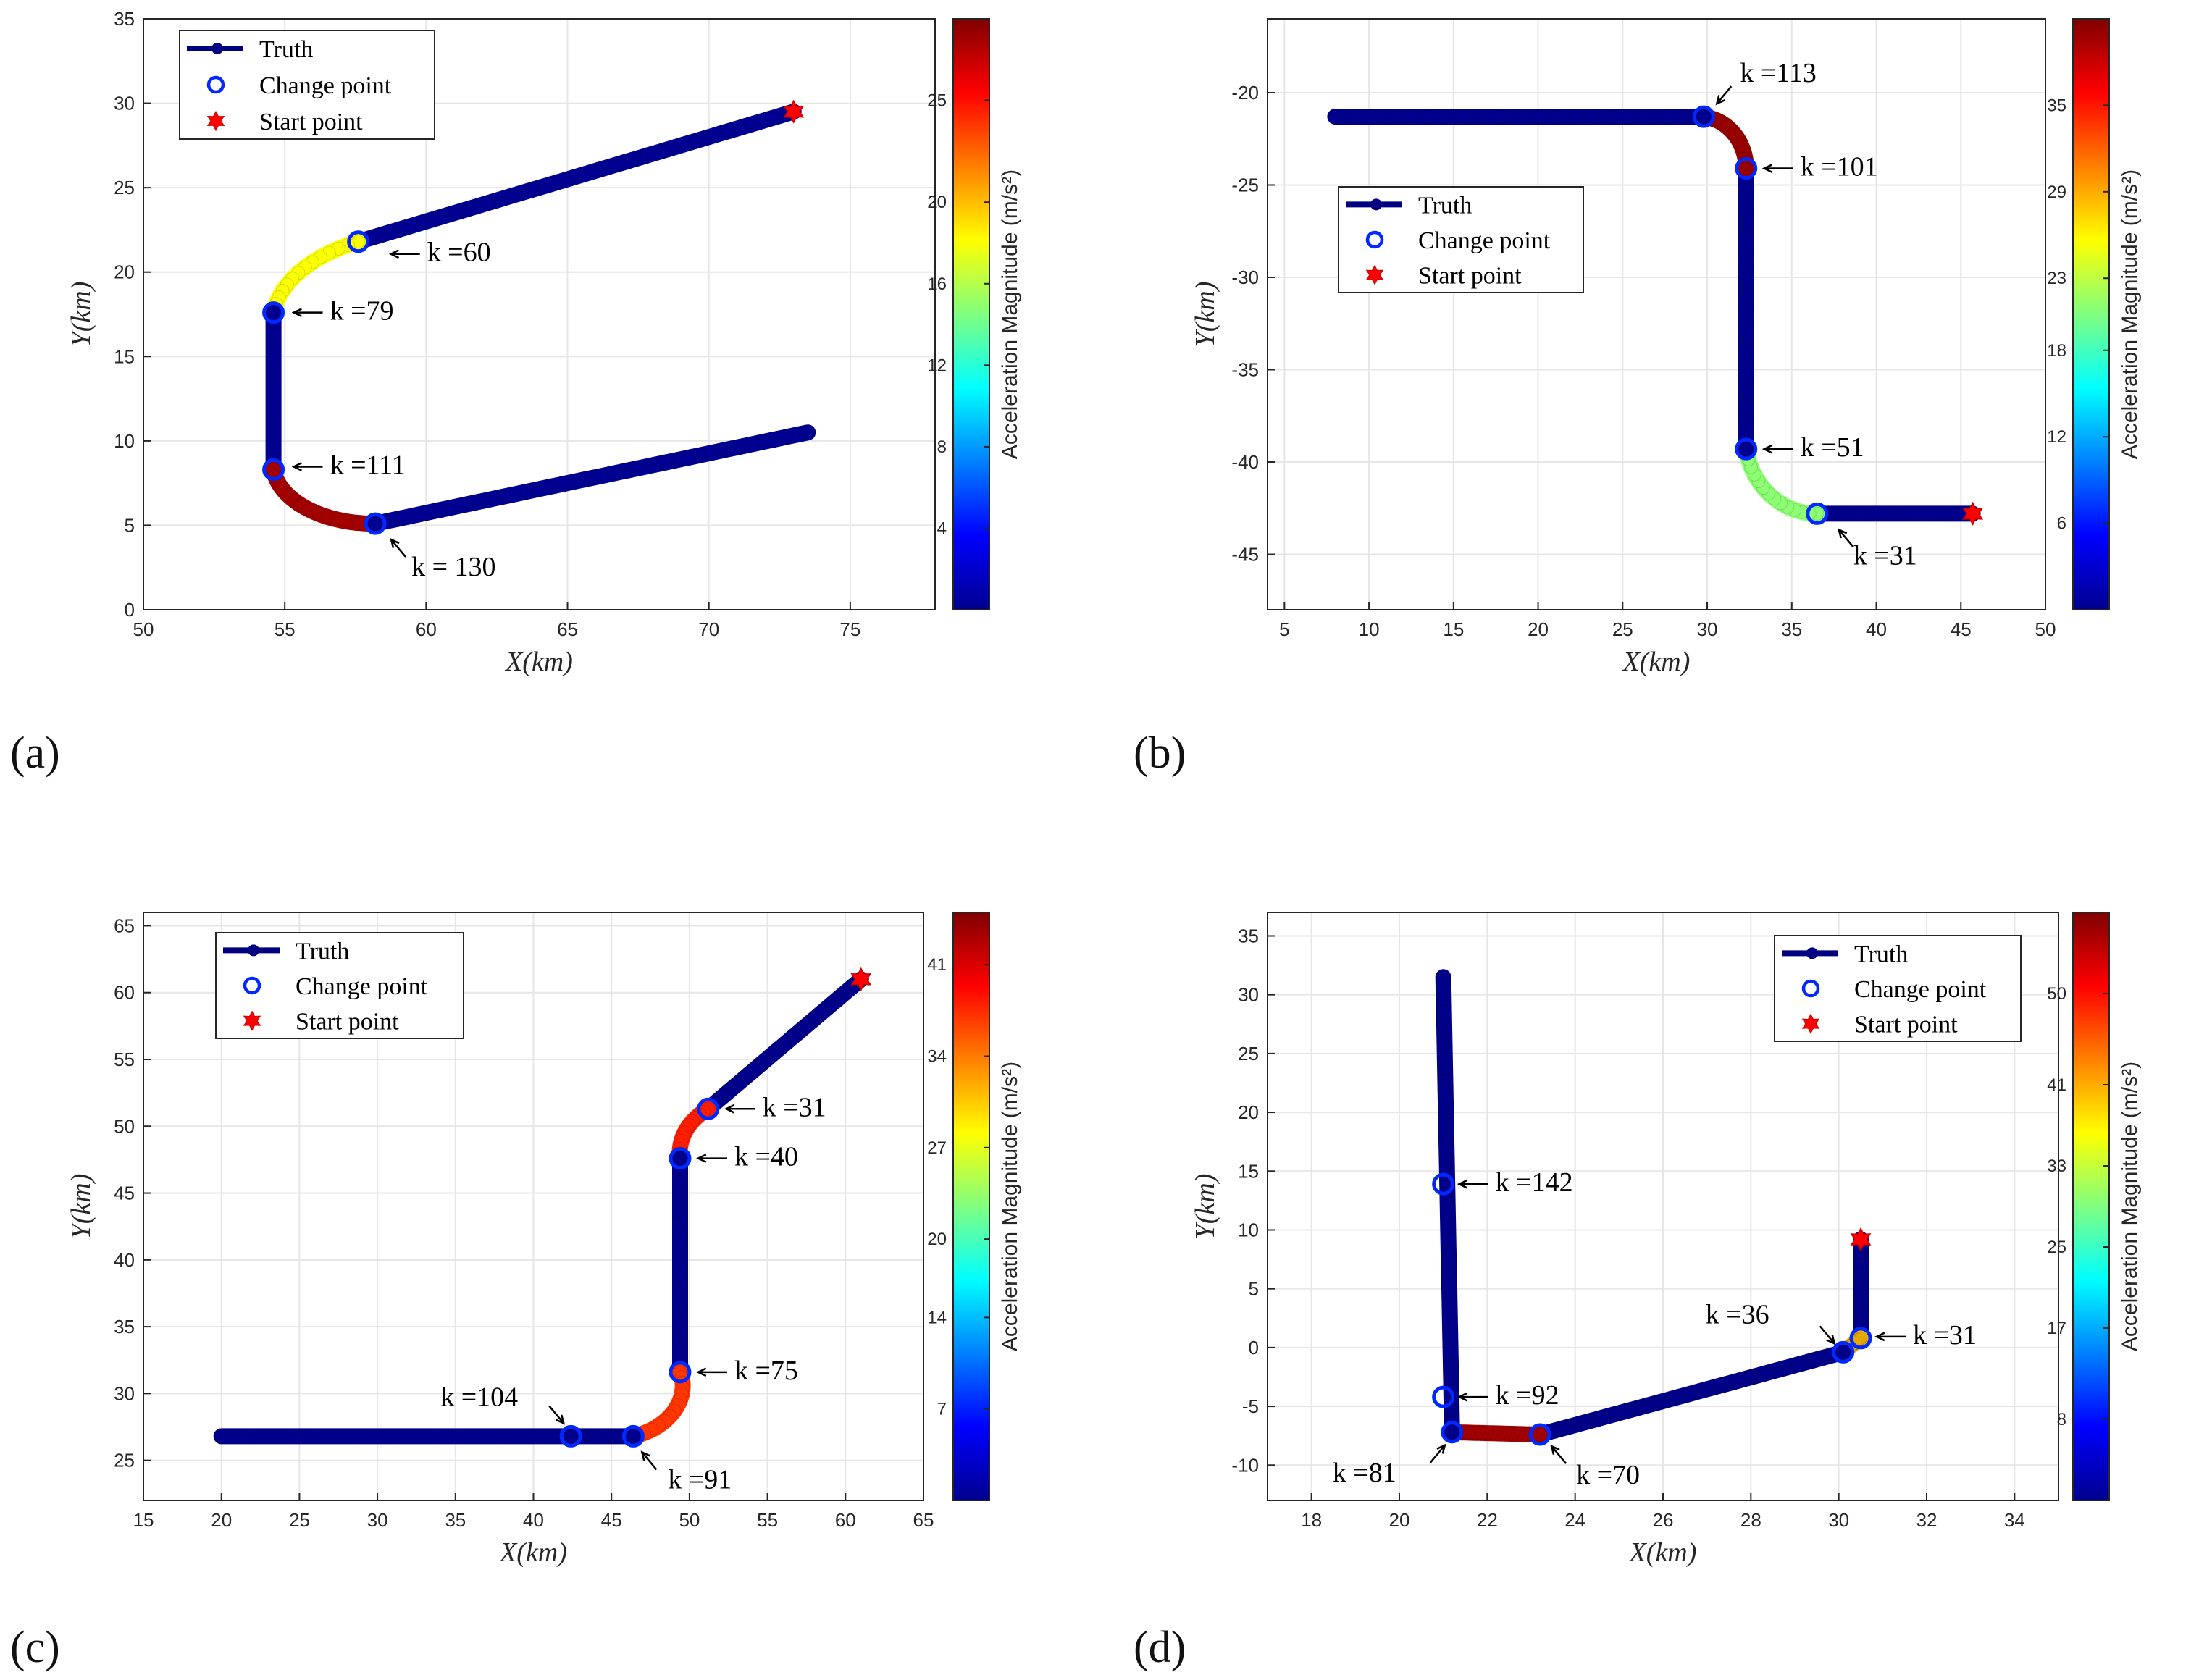 This screenshot has height=1680, width=2191. What do you see at coordinates (2014, 1520) in the screenshot?
I see `x-tick-label: 34` at bounding box center [2014, 1520].